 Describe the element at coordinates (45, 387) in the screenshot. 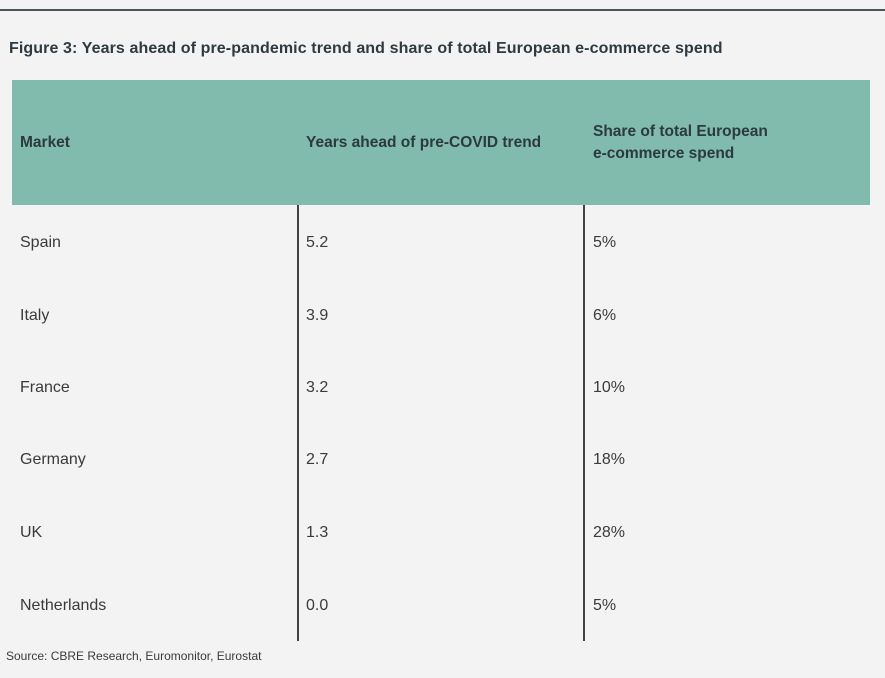

I see `cell-market: France` at that location.